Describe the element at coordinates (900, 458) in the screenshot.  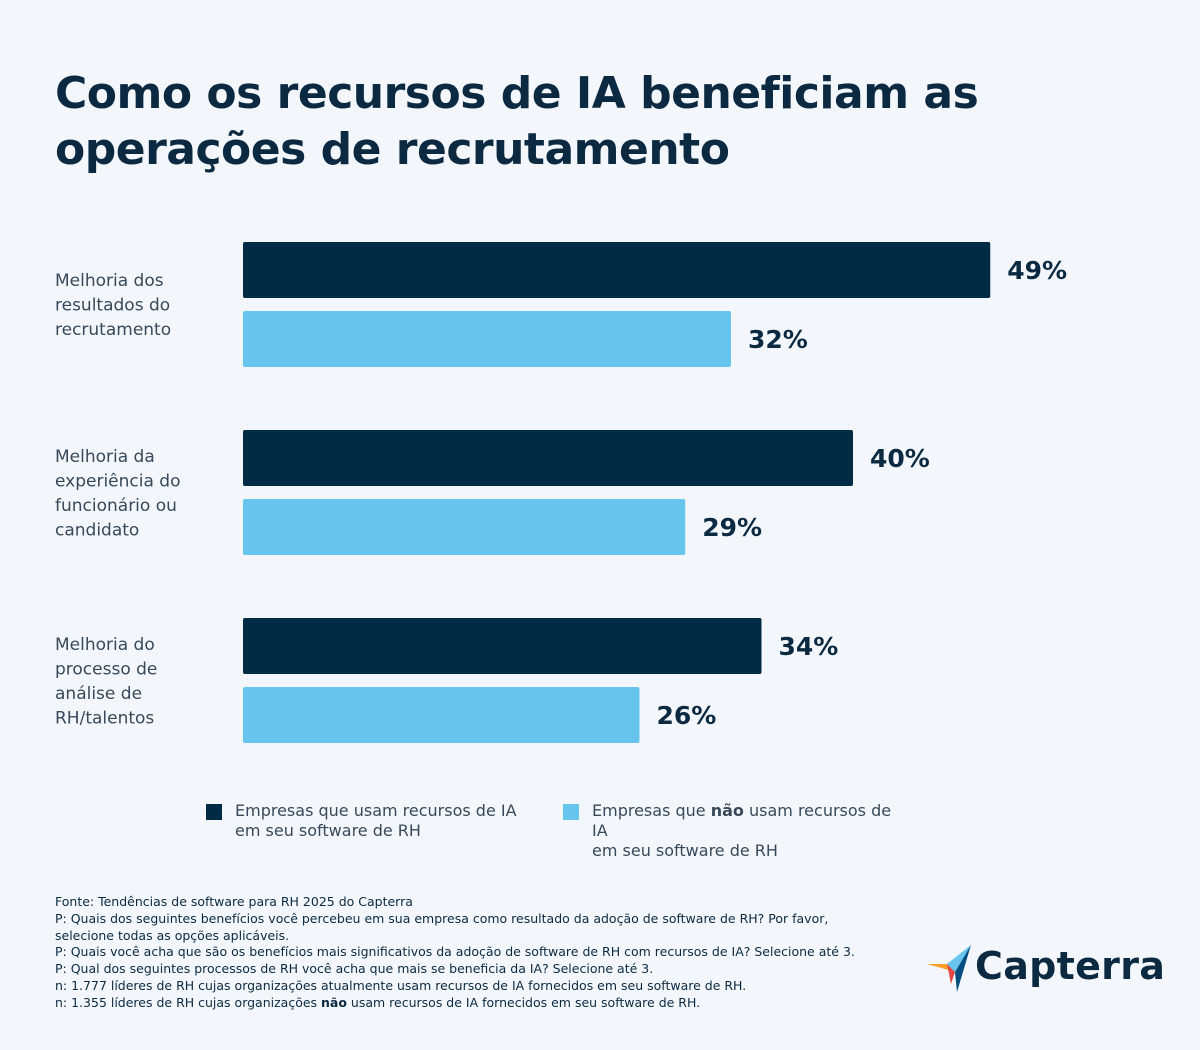
I see `value-label-with-ai-employee-candidate-experience: 40%` at that location.